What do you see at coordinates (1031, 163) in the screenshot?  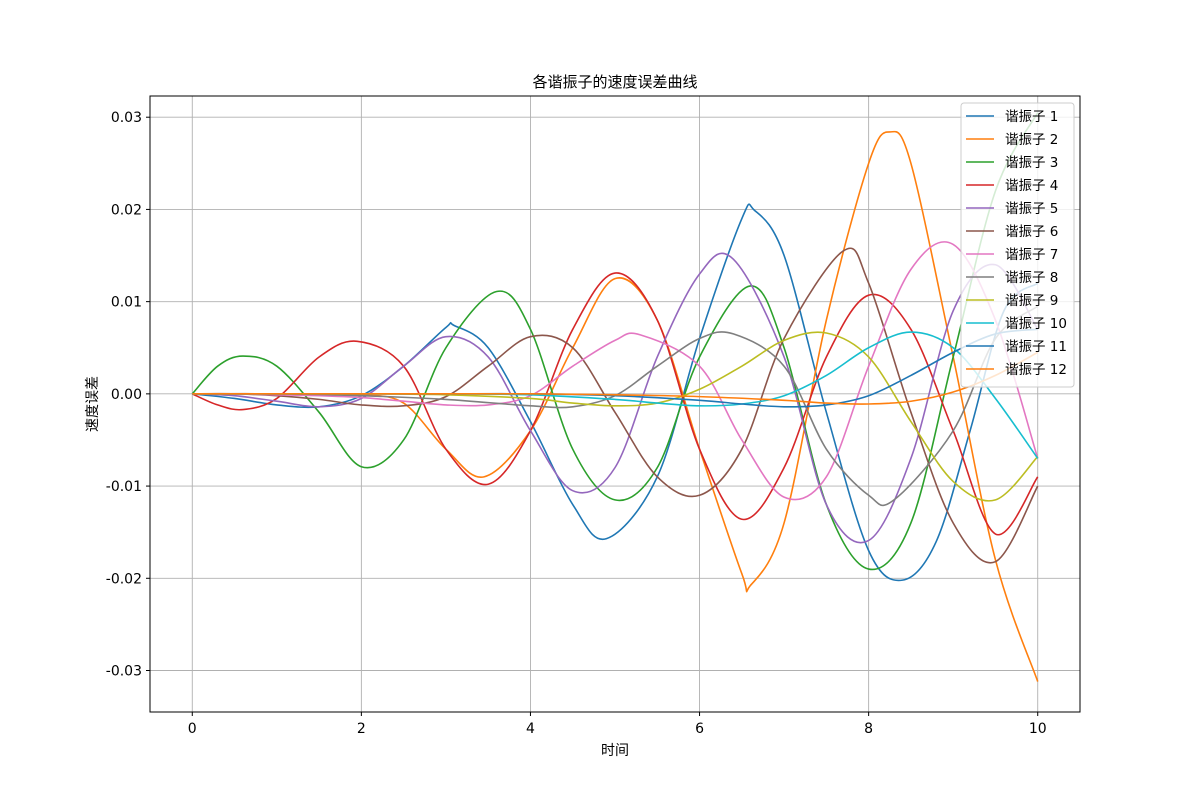 I see `legend-label: 谐振子 3` at bounding box center [1031, 163].